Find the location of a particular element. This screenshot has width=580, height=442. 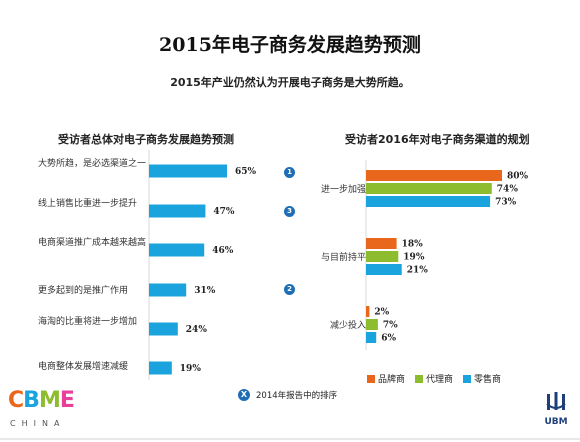

rank-2014-badge: 2 is located at coordinates (289, 289).